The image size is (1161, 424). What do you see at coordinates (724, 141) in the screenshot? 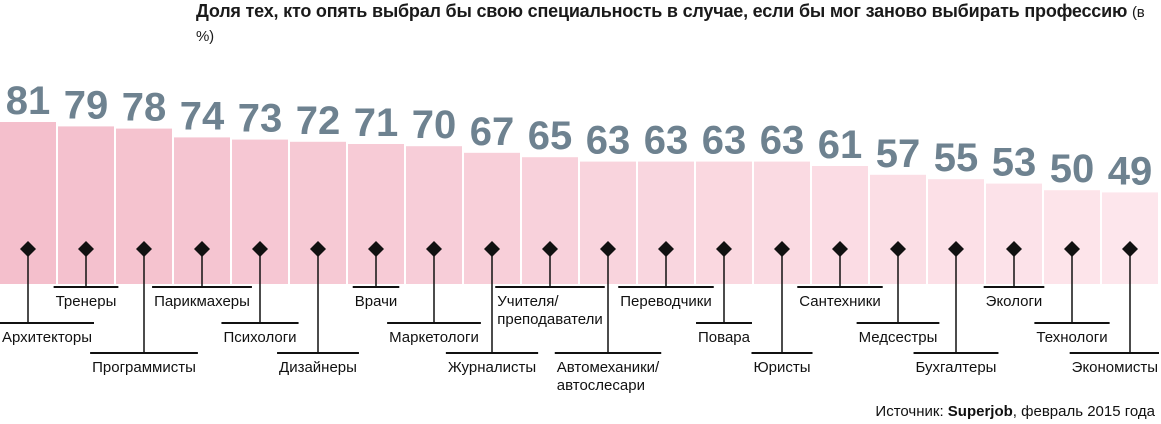
I see `value-label-12: 63` at bounding box center [724, 141].